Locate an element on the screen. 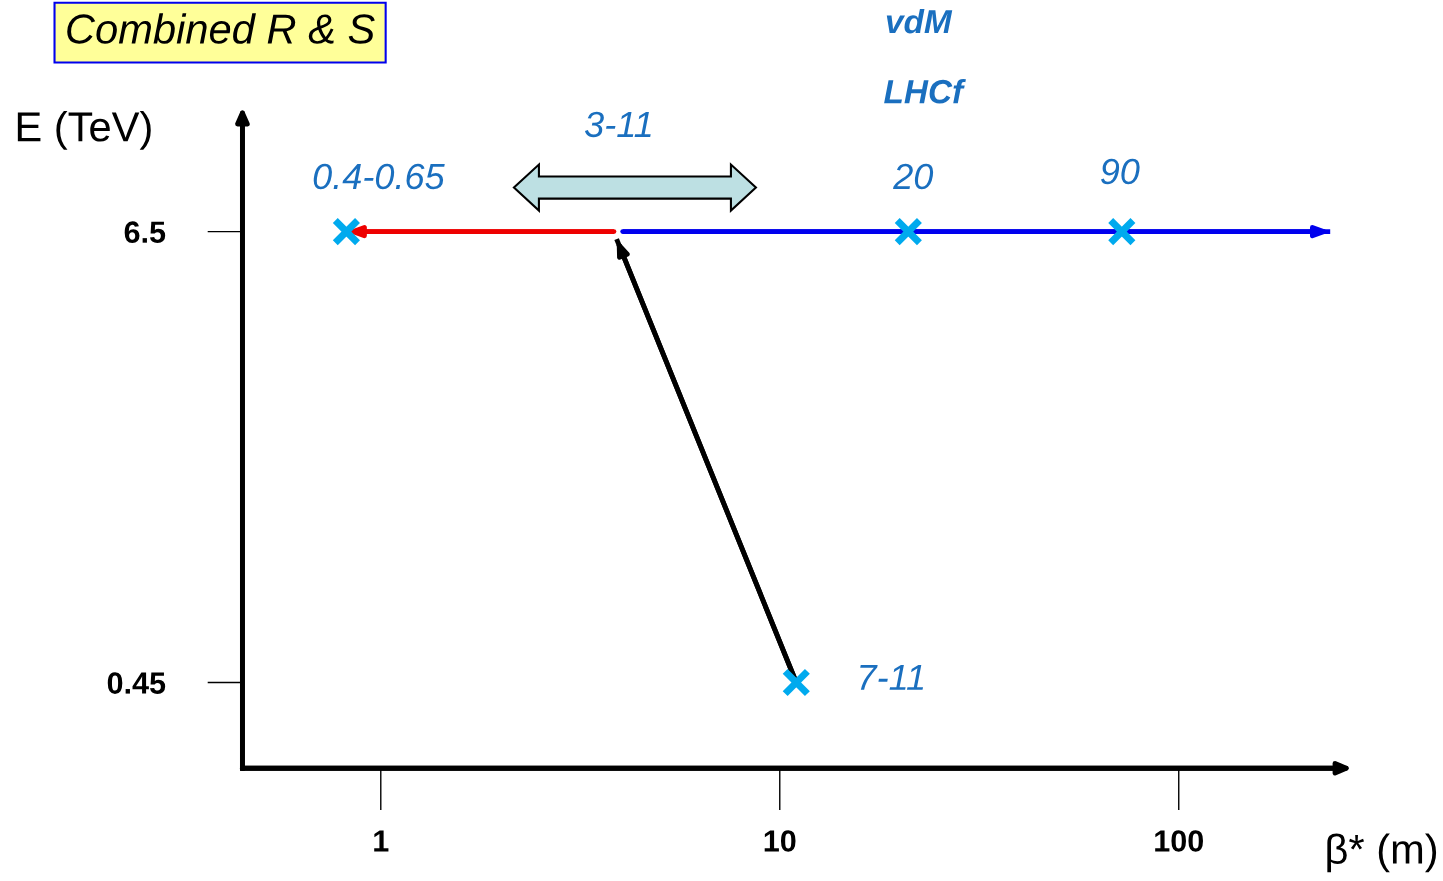  annotation: 0.4-0.65 is located at coordinates (379, 176).